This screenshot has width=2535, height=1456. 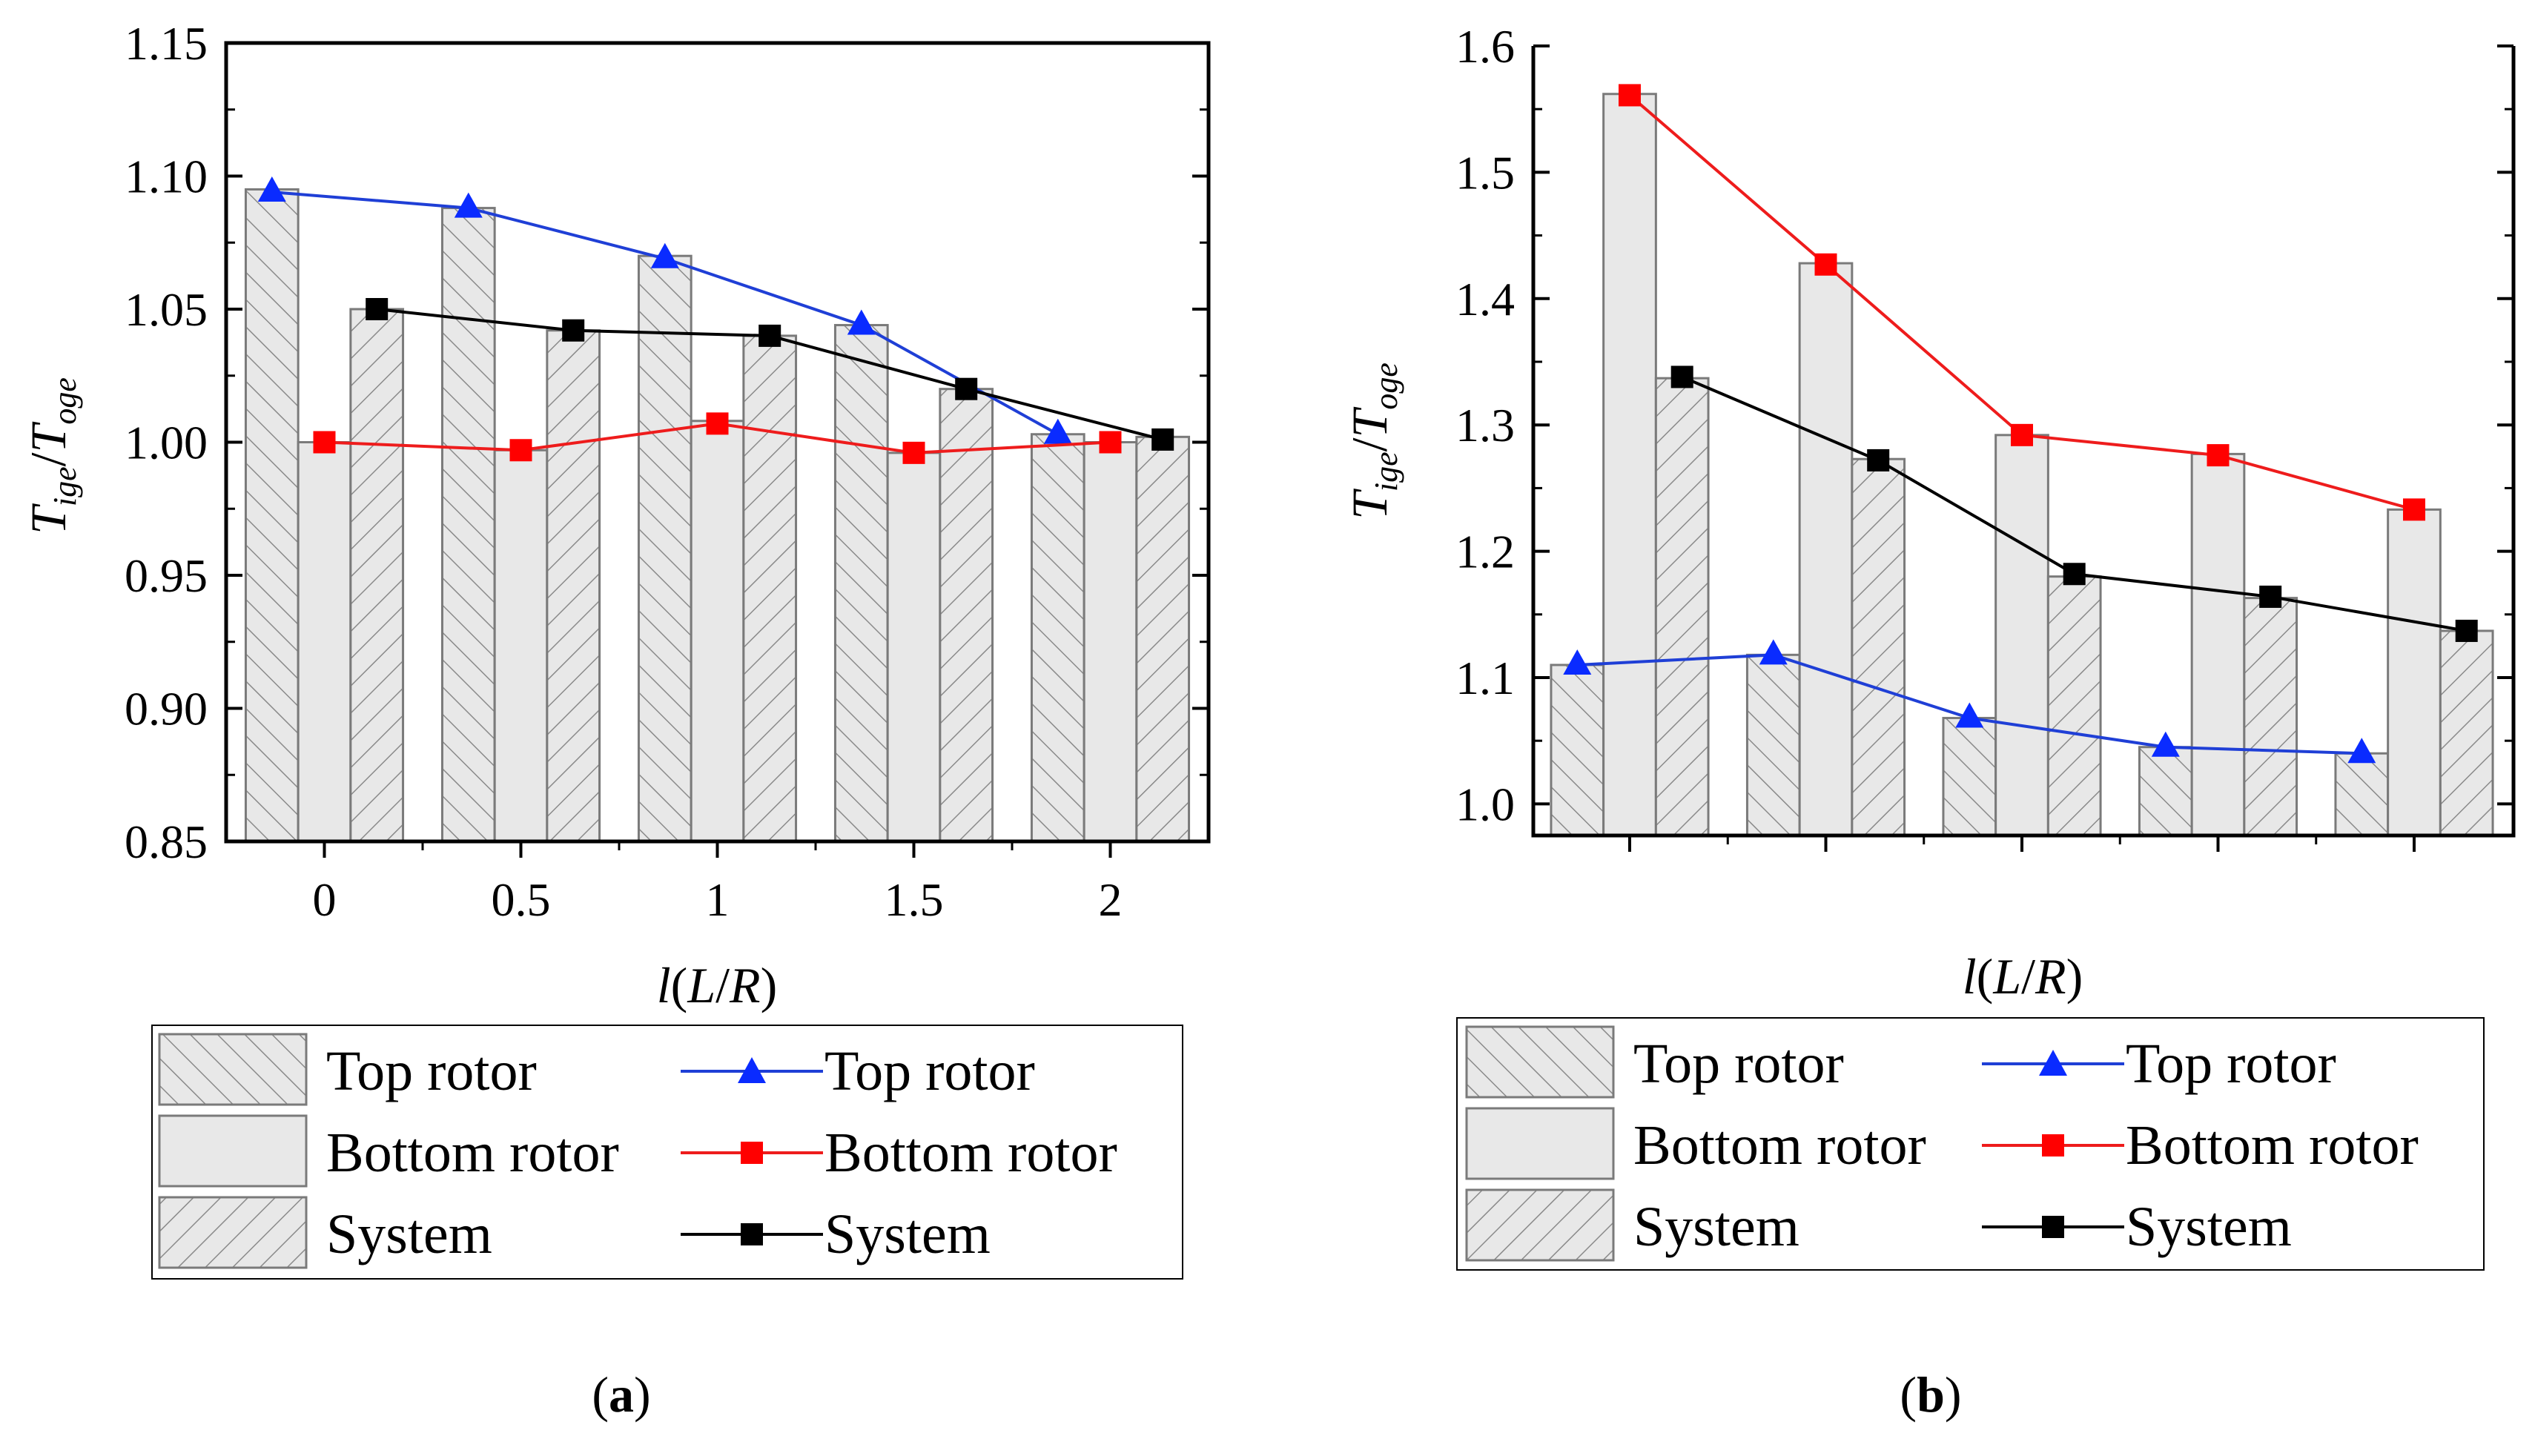 I want to click on panel-b-caption: (b), so click(x=1931, y=1394).